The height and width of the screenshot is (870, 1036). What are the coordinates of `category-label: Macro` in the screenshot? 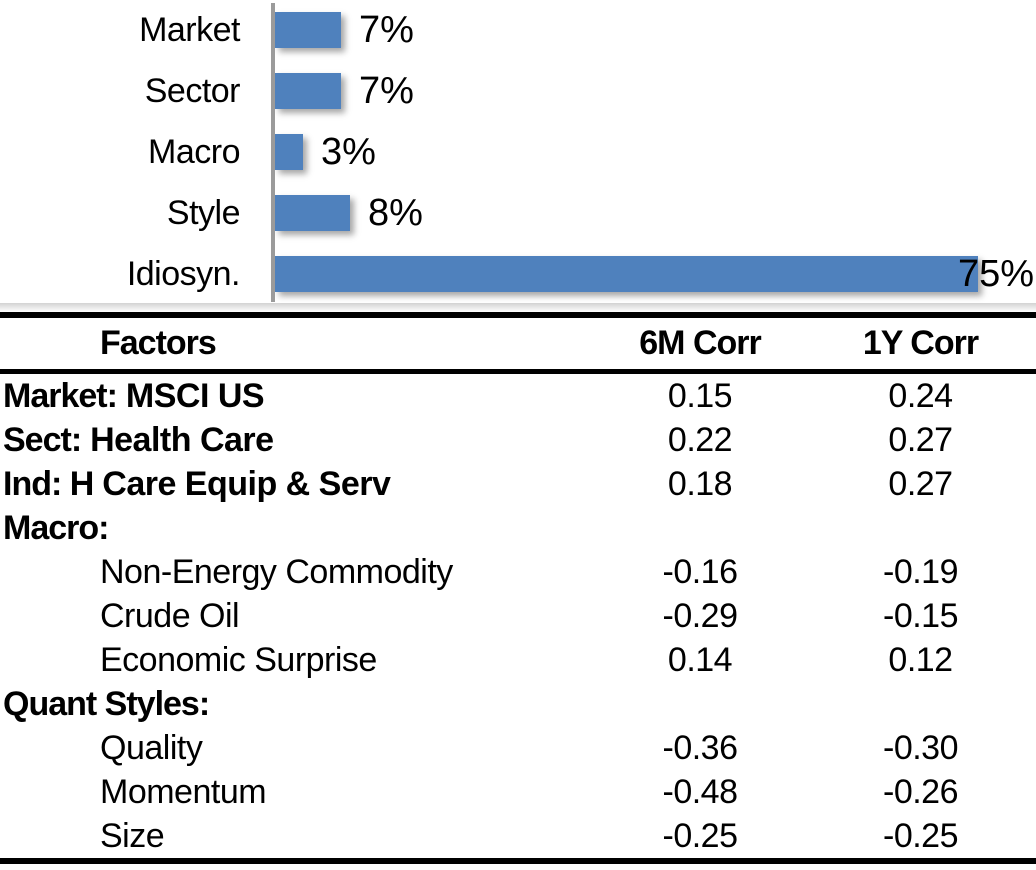 It's located at (194, 151).